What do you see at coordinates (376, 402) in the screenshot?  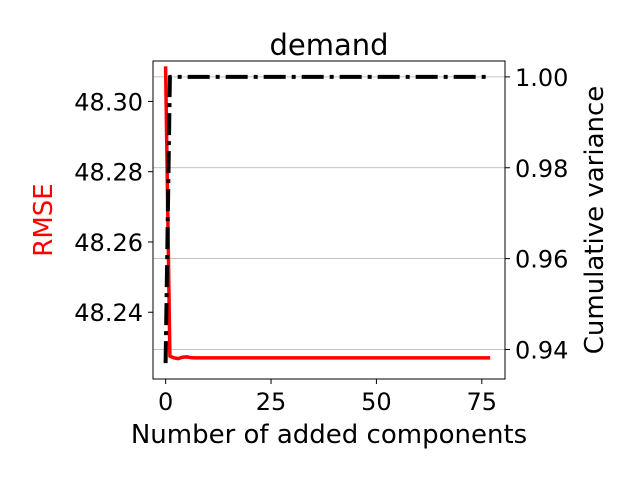 I see `x-tick-label: 50` at bounding box center [376, 402].